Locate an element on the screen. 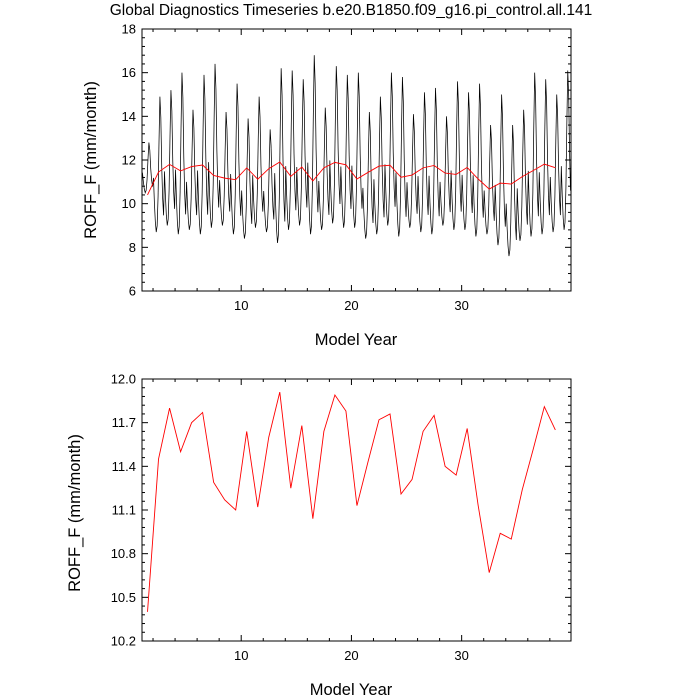 The width and height of the screenshot is (700, 700). y-tick-label: 11.1 is located at coordinates (124, 510).